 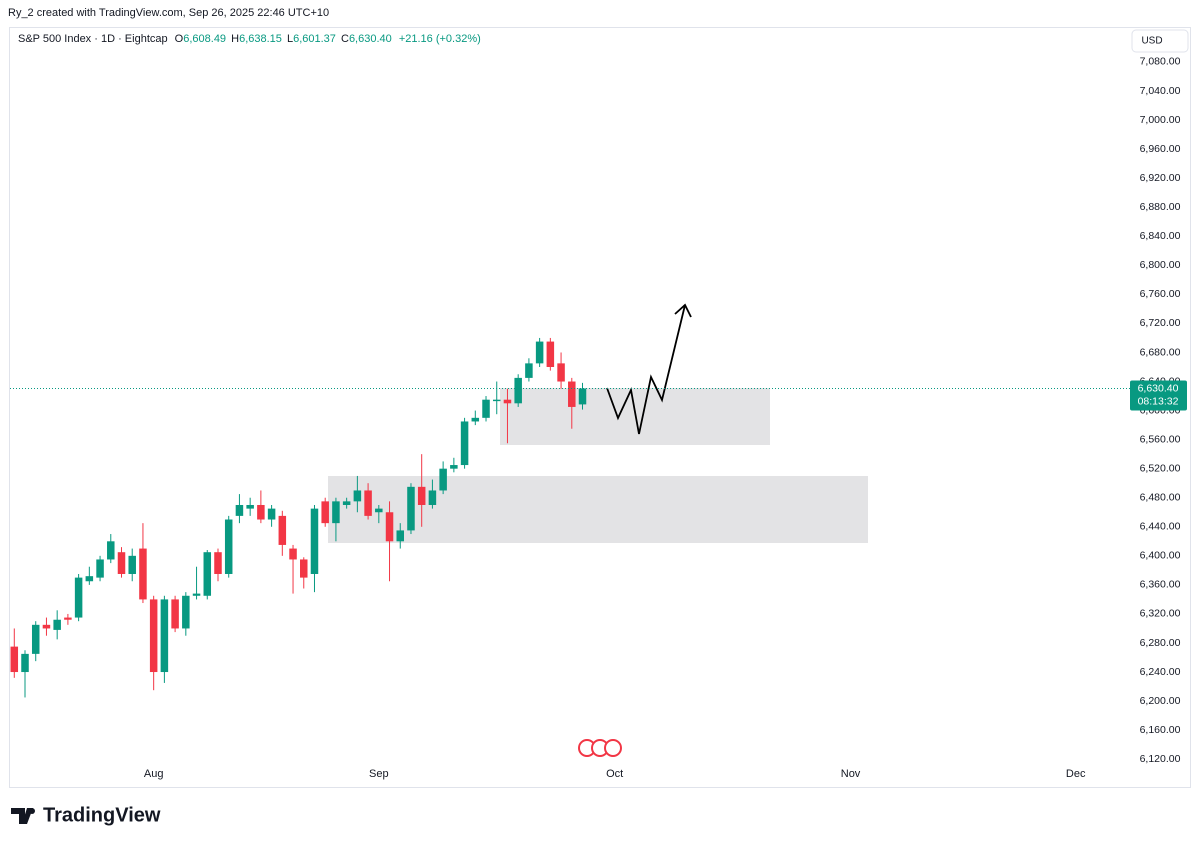 I want to click on currency: USD, so click(x=1151, y=41).